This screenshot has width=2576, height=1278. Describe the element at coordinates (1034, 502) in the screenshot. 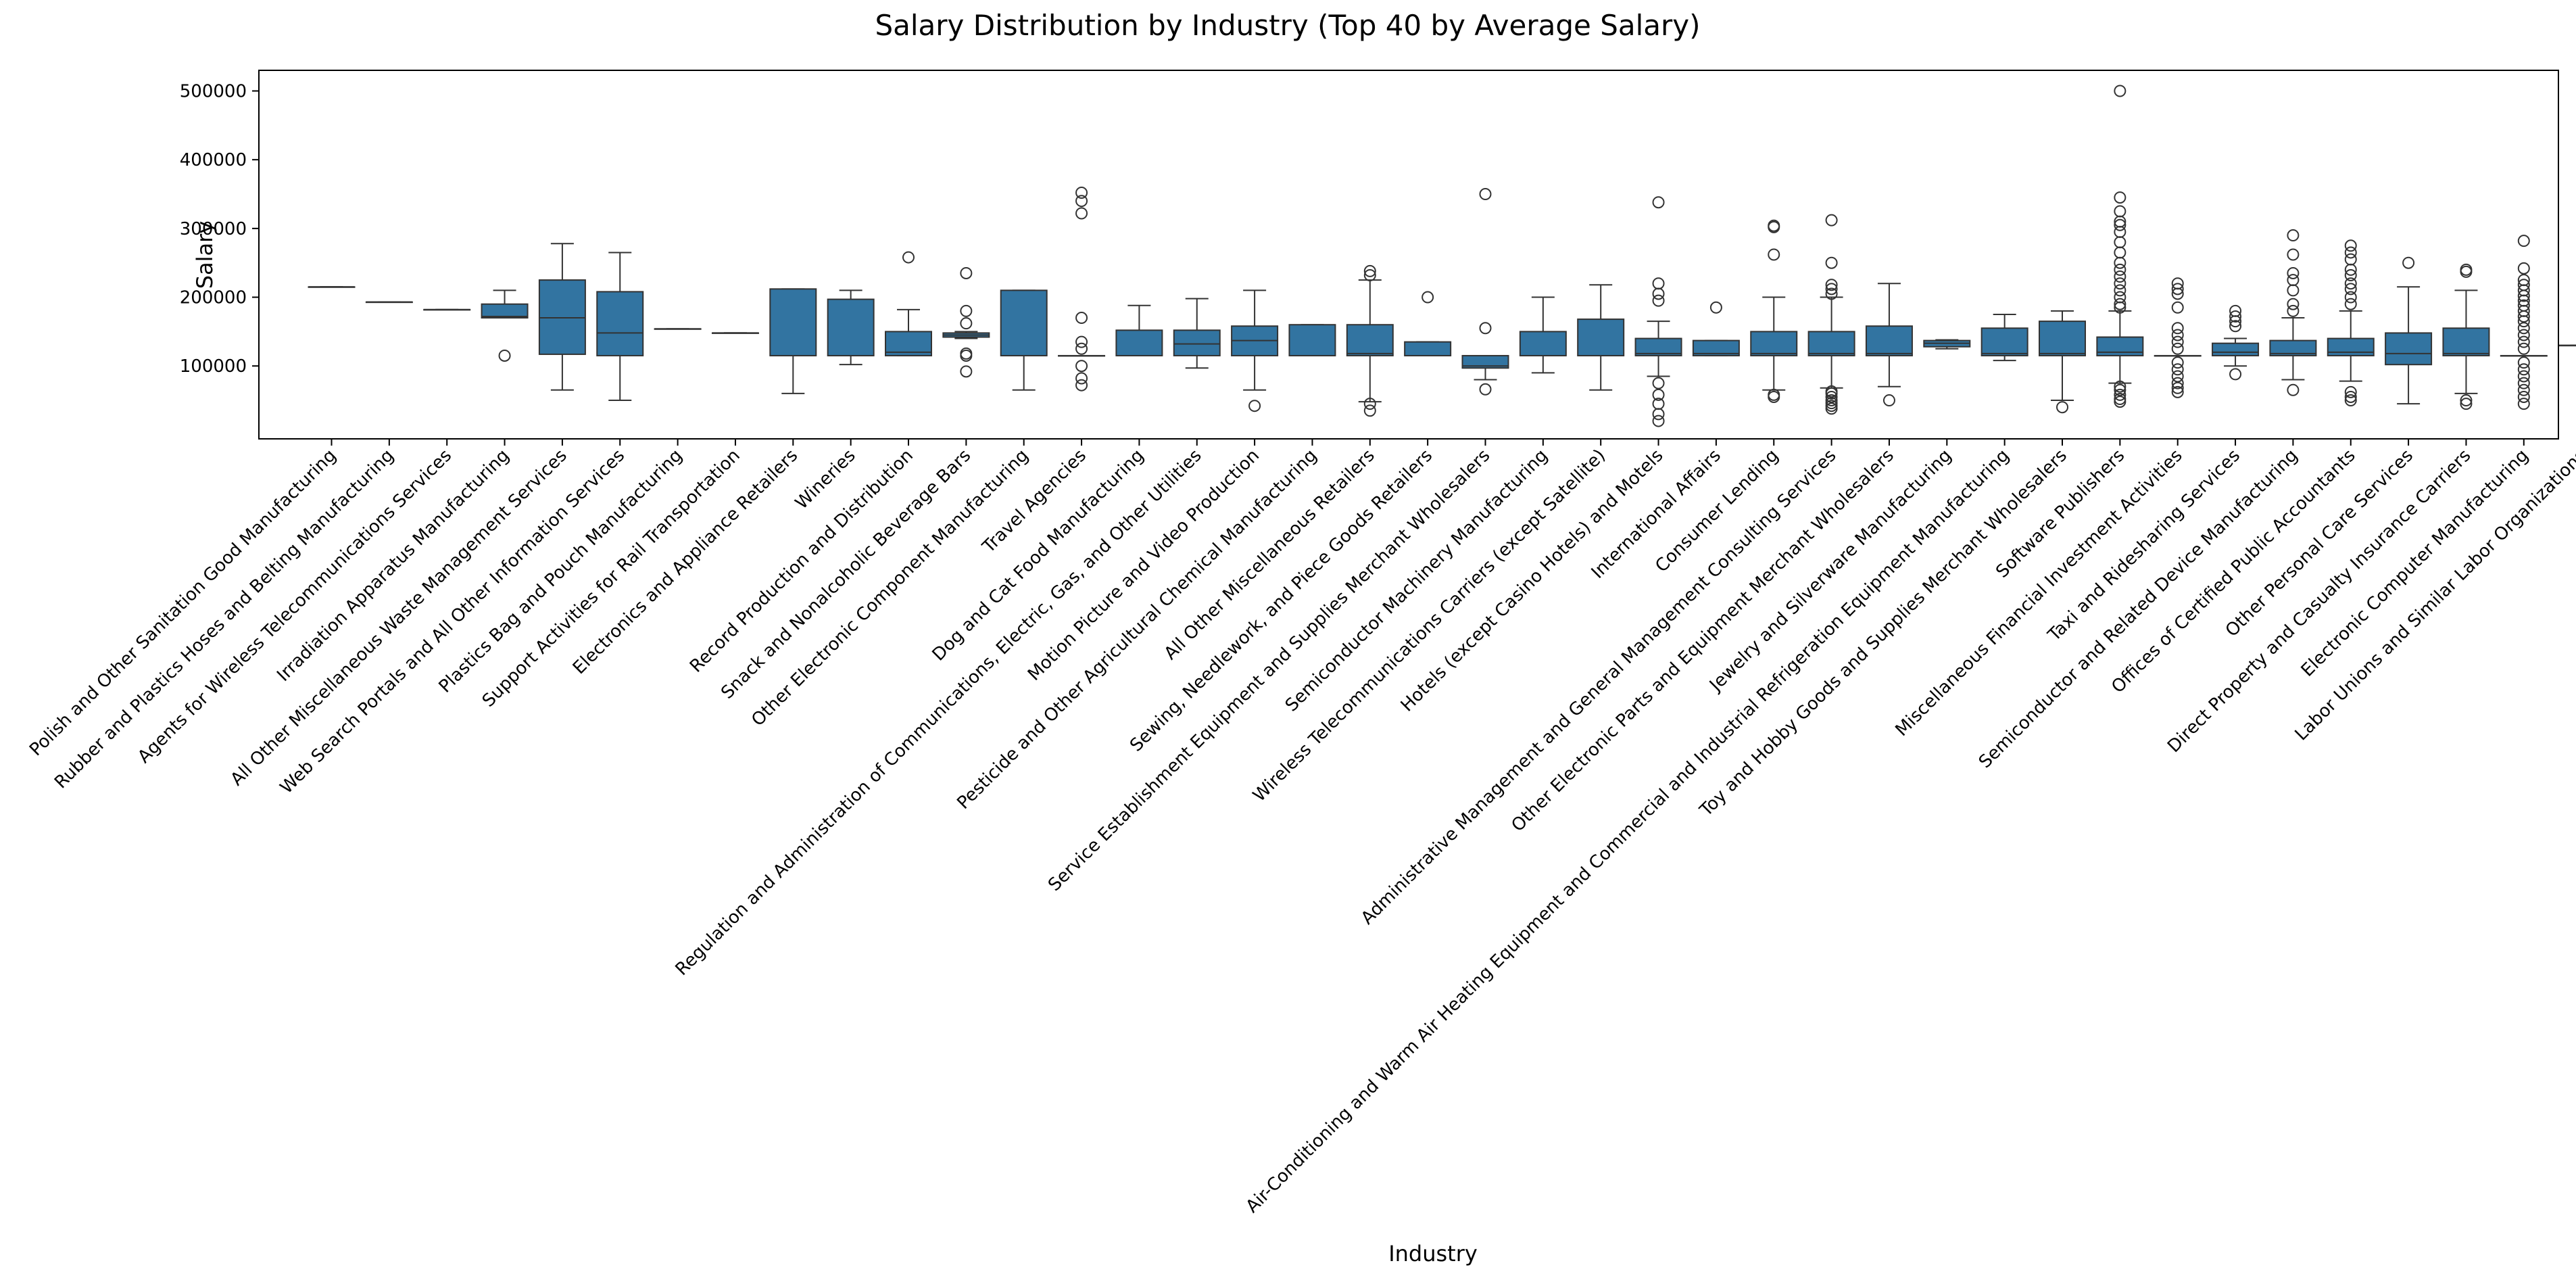

I see `x-tick-label: Travel Agencies` at that location.